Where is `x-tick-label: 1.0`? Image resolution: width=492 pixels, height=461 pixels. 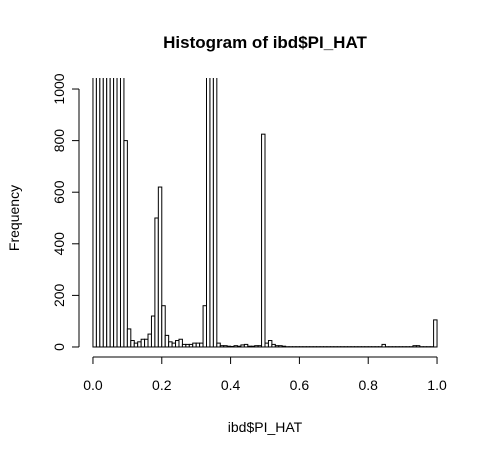 x-tick-label: 1.0 is located at coordinates (437, 385).